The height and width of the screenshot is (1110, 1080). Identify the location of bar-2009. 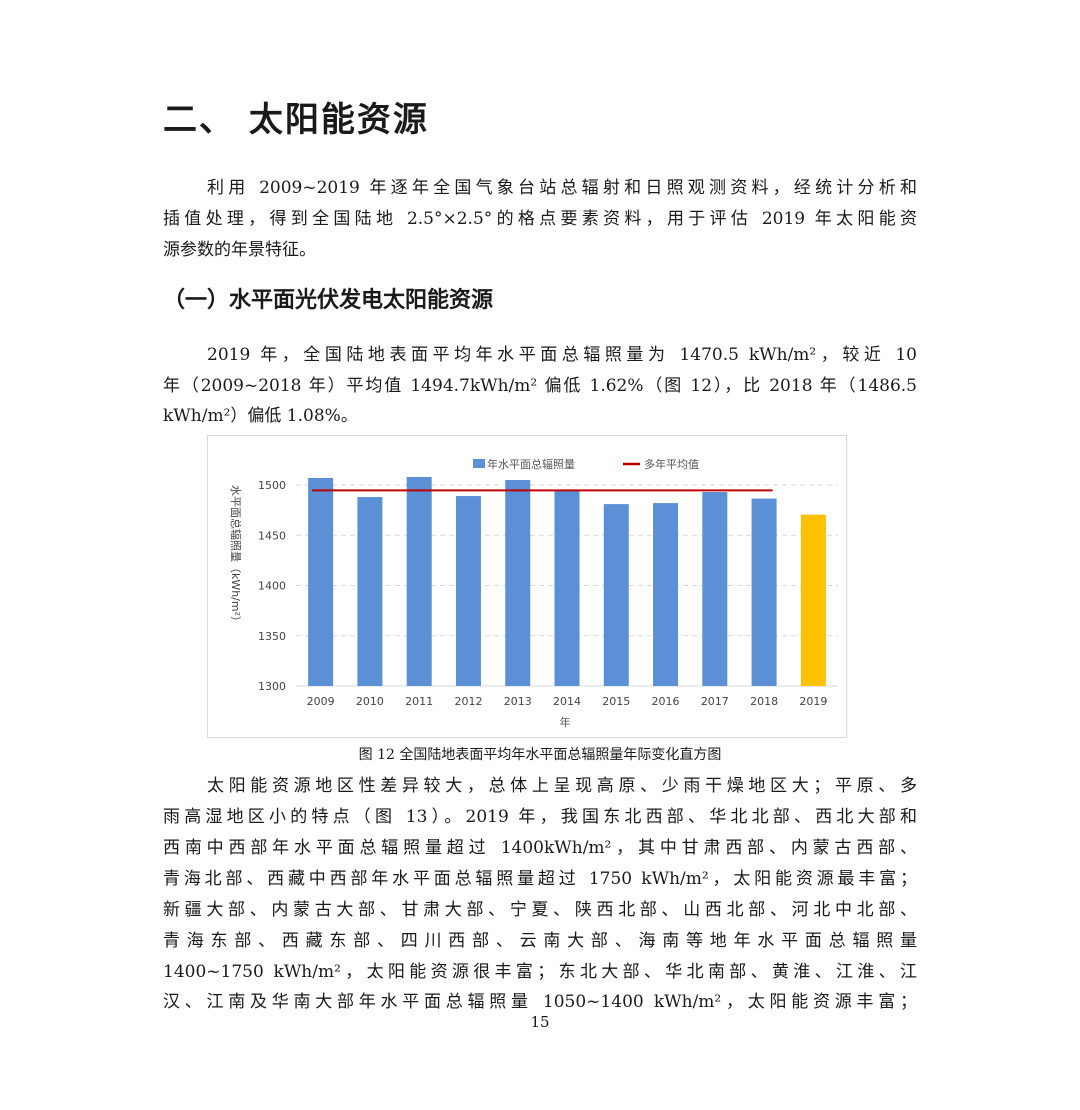
(321, 581).